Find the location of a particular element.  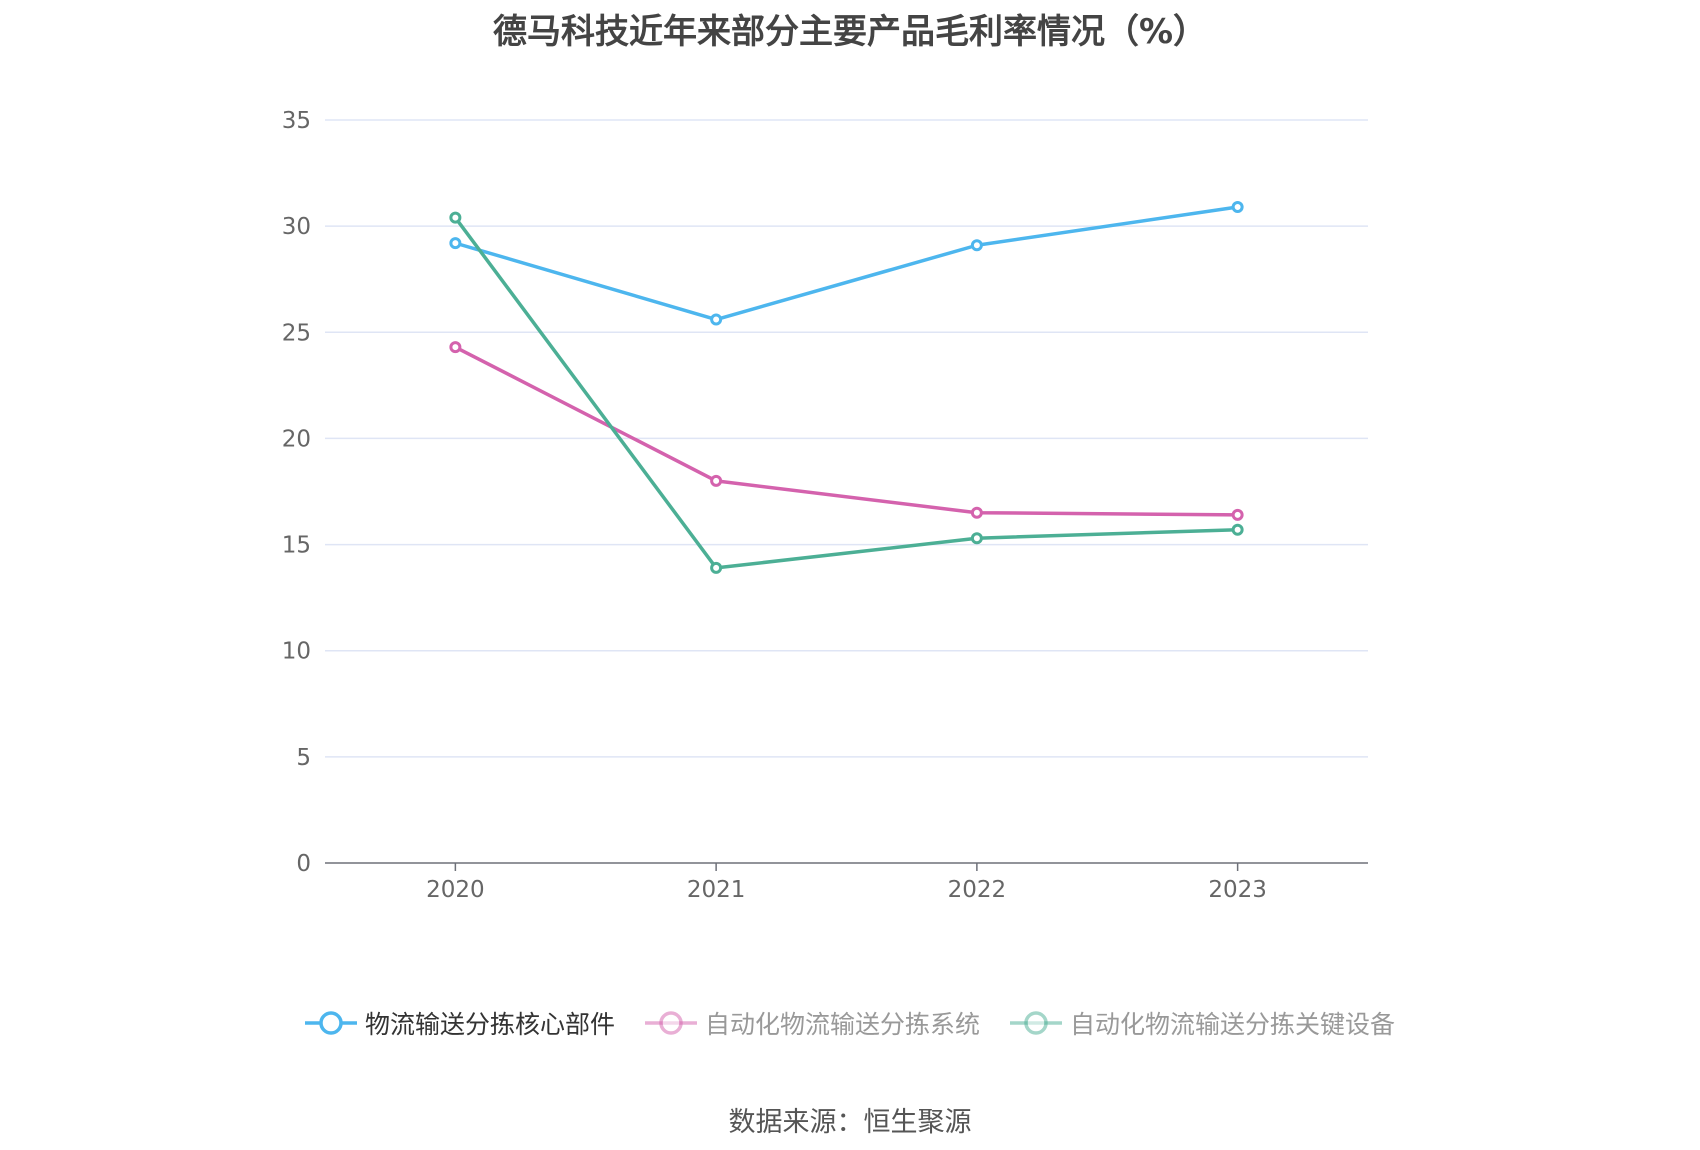

y-tick-label: 25 is located at coordinates (296, 333).